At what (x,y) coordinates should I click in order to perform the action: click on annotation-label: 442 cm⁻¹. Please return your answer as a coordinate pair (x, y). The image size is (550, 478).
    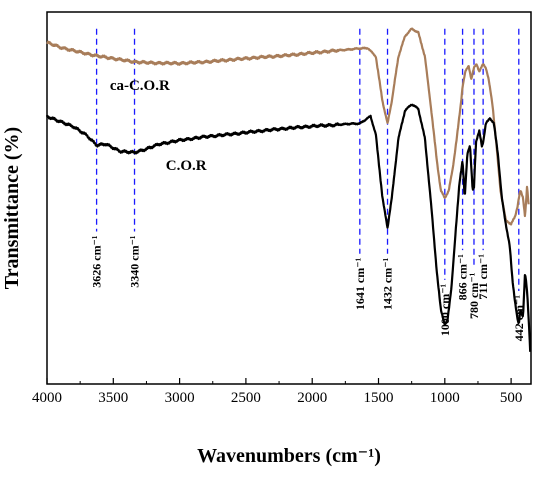
    Looking at the image, I should click on (519, 318).